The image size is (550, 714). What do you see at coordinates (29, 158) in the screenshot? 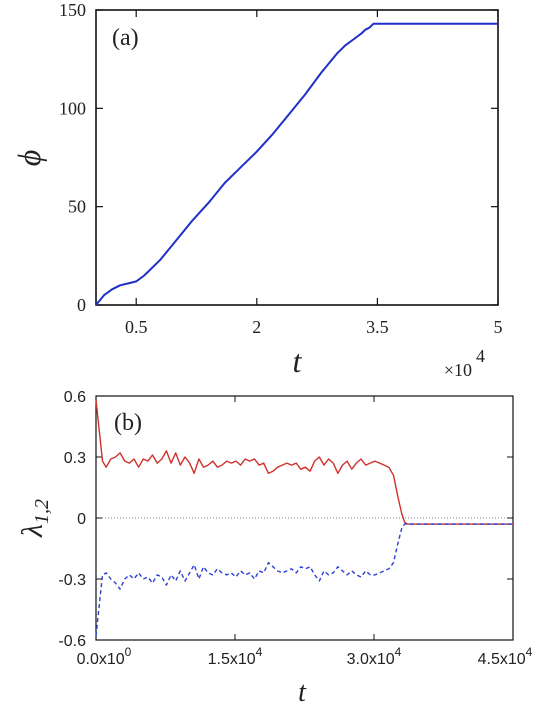
I see `panel-a-ylabel: ϕ` at bounding box center [29, 158].